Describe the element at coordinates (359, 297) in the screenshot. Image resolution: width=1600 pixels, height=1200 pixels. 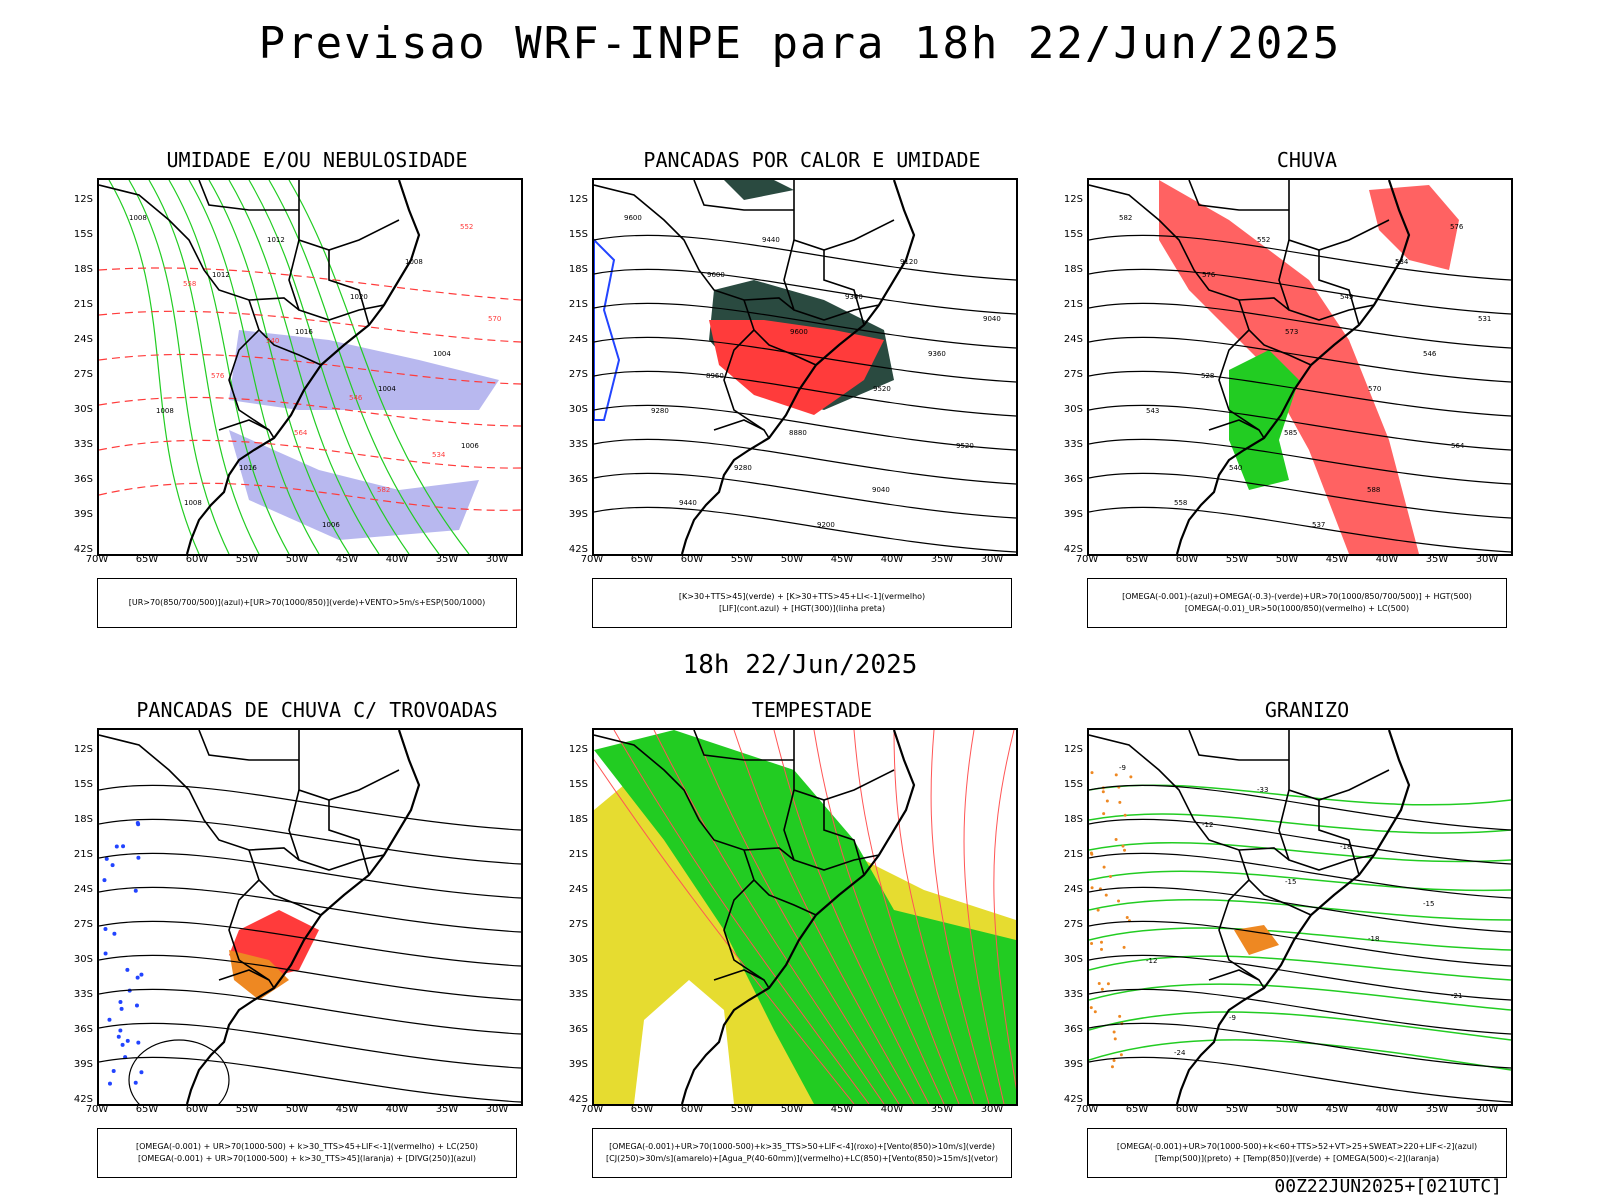
I see `contour-label: 1020` at that location.